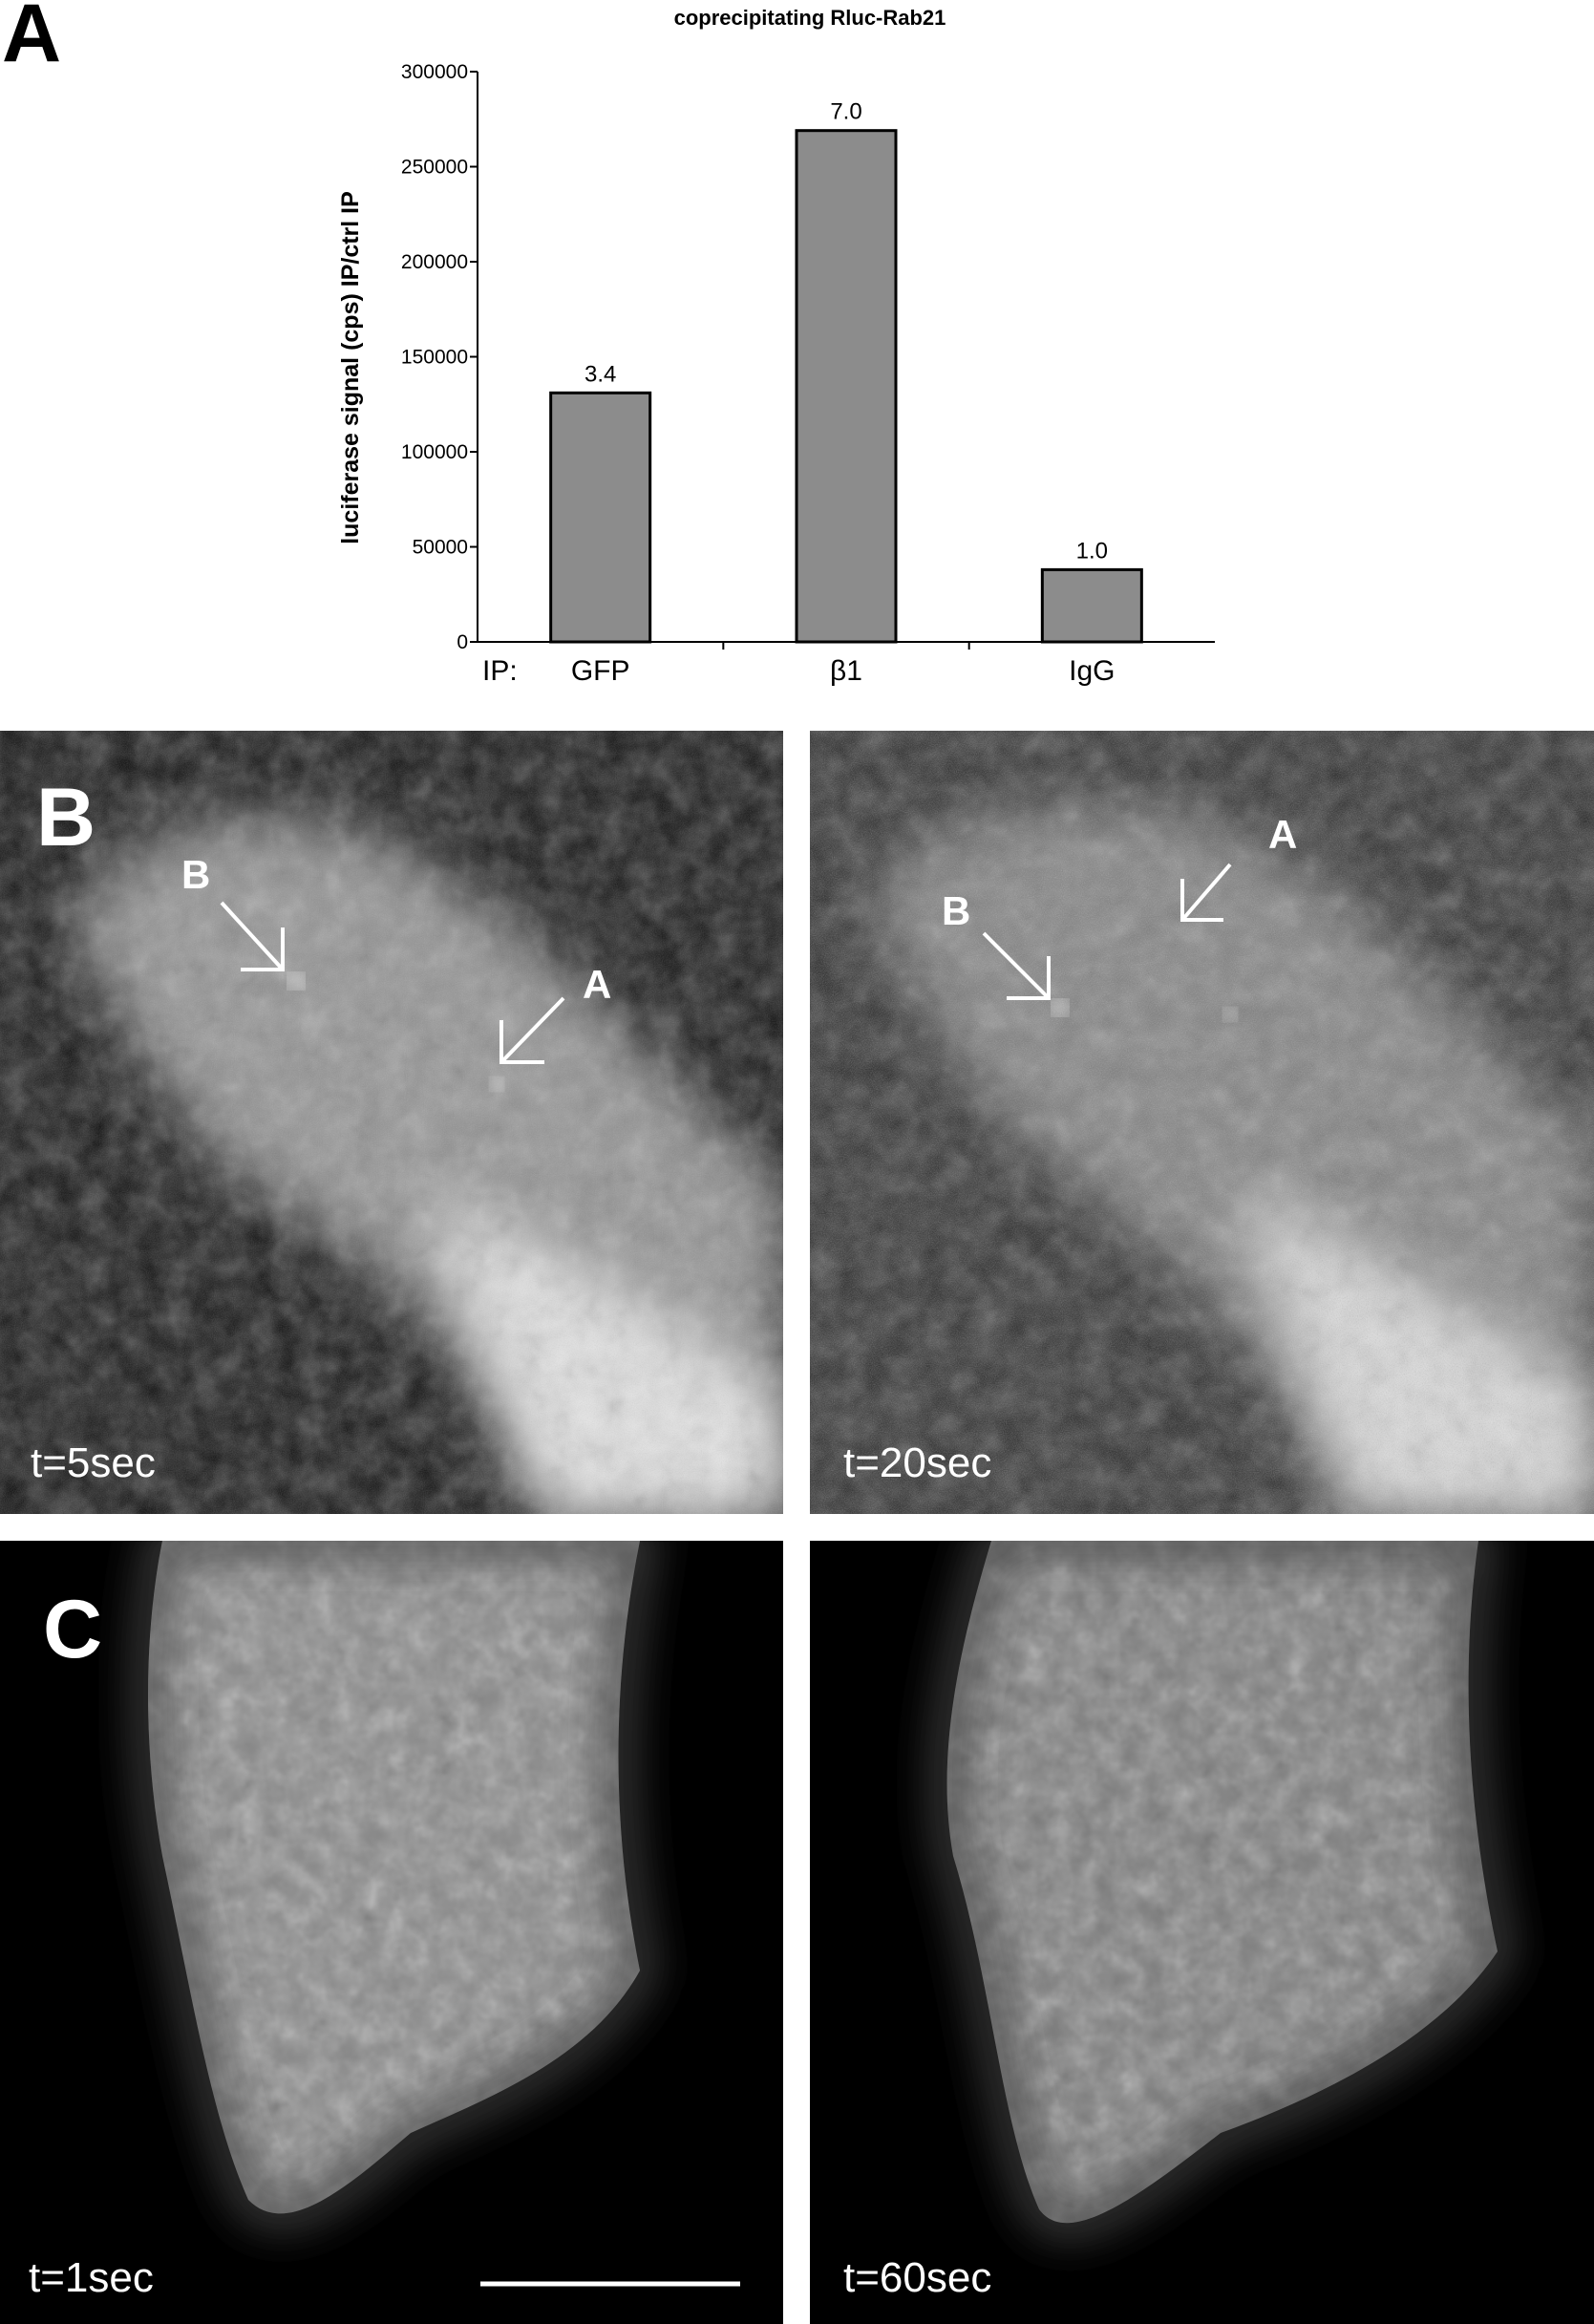 Image resolution: width=1594 pixels, height=2324 pixels. What do you see at coordinates (350, 367) in the screenshot?
I see `y-axis-label: luciferase signal (cps) IP/ctrl IP` at bounding box center [350, 367].